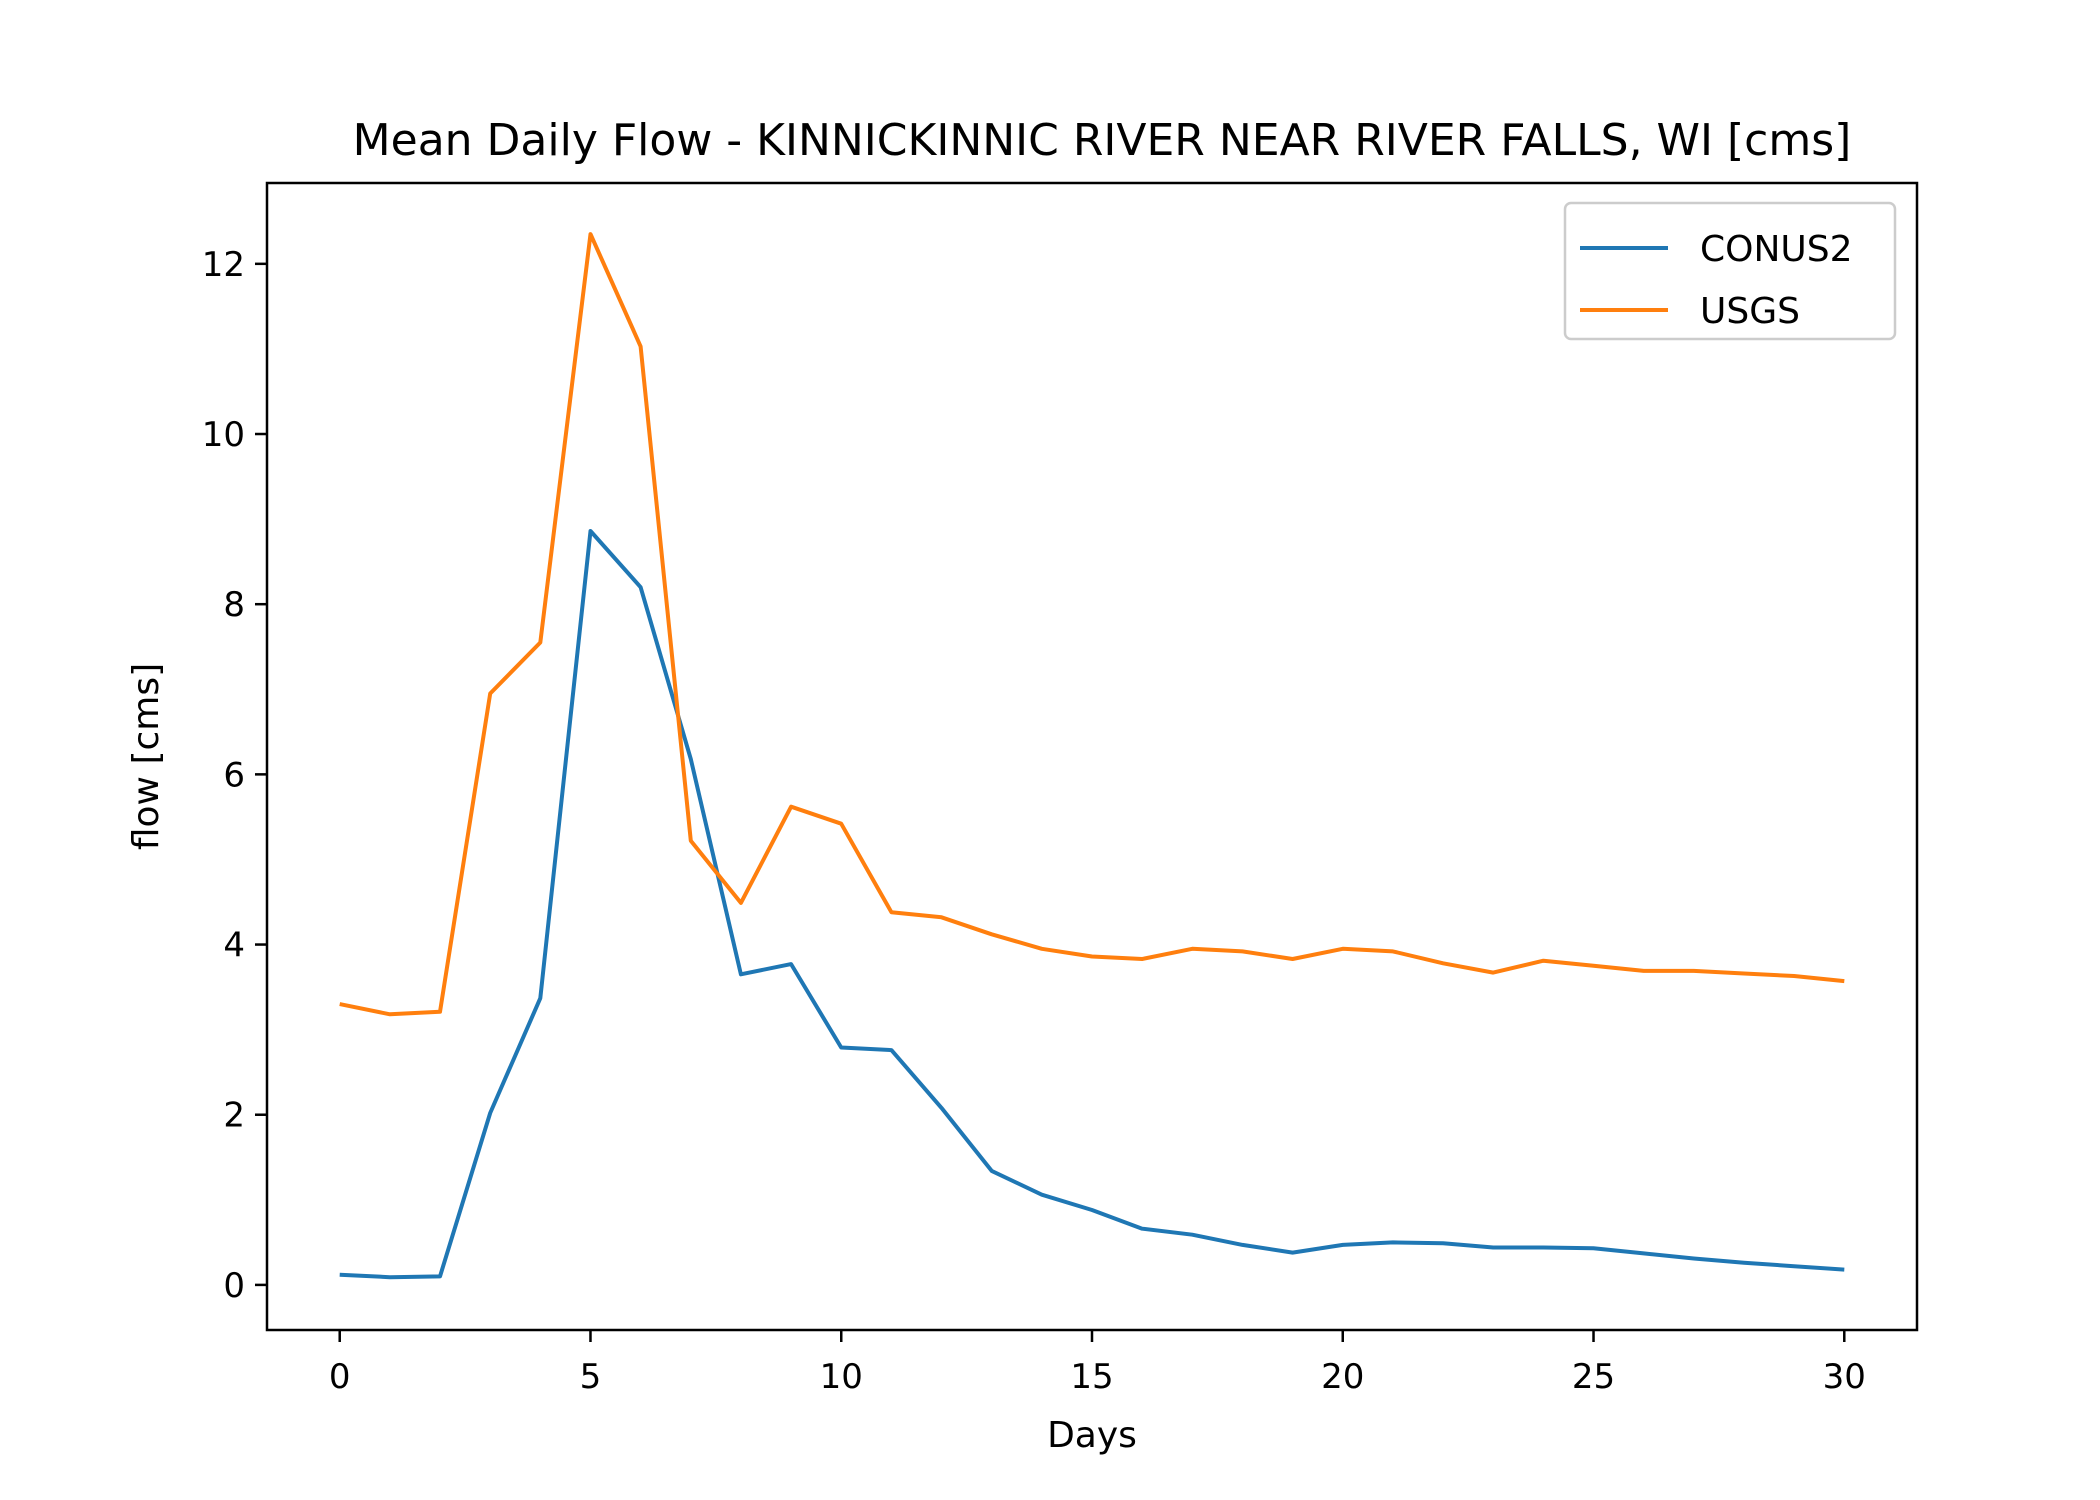 This screenshot has height=1500, width=2100. I want to click on x-tick-label: 10, so click(841, 1377).